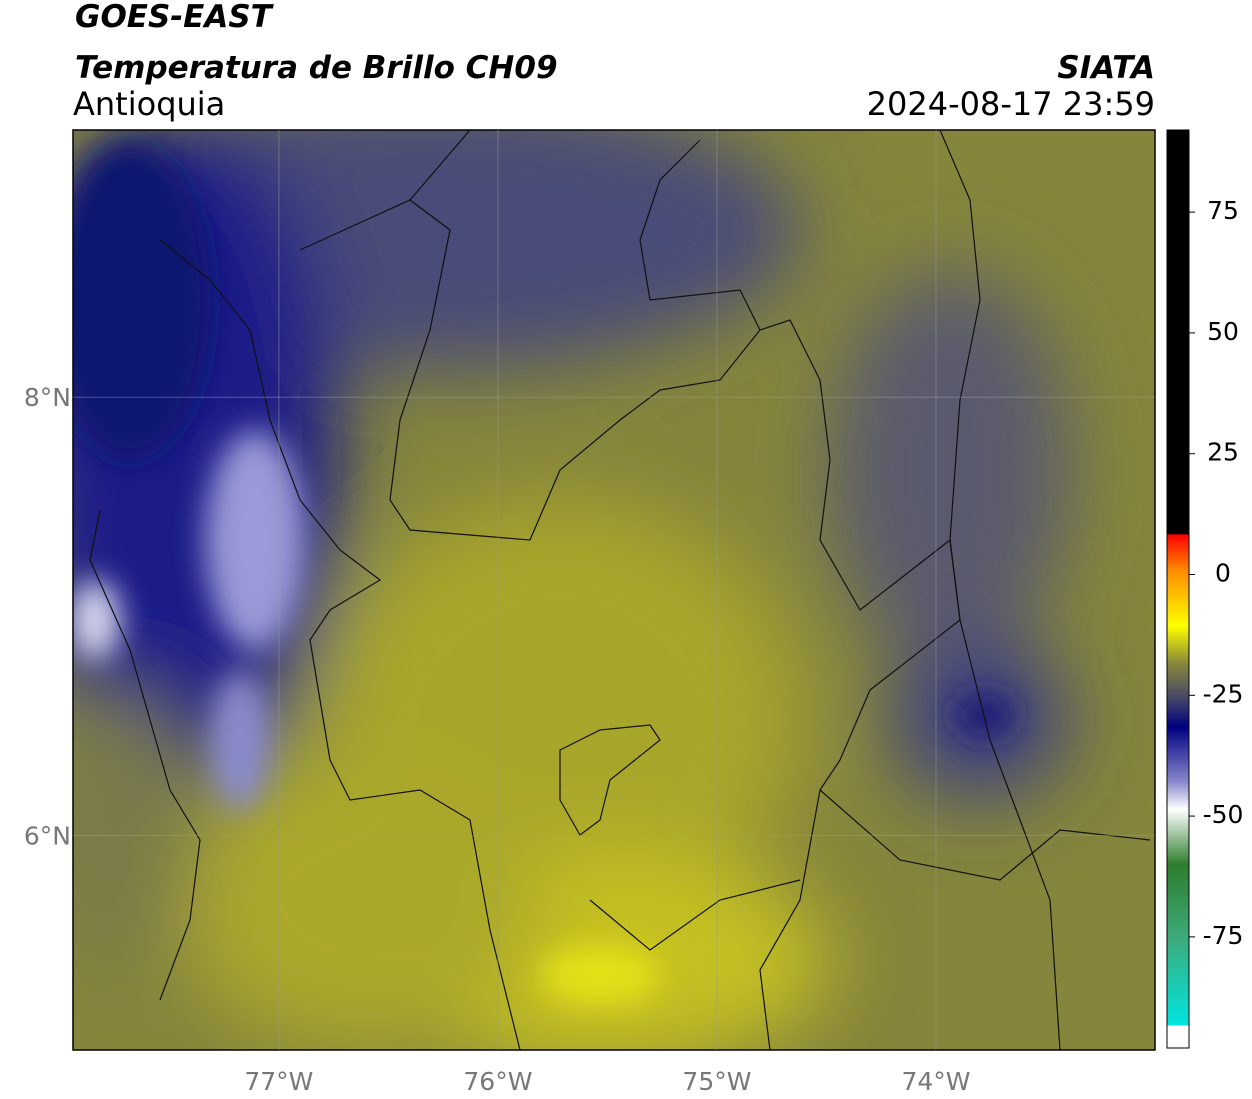 The width and height of the screenshot is (1252, 1099). Describe the element at coordinates (1223, 331) in the screenshot. I see `colorbar-tick-label: 50` at that location.